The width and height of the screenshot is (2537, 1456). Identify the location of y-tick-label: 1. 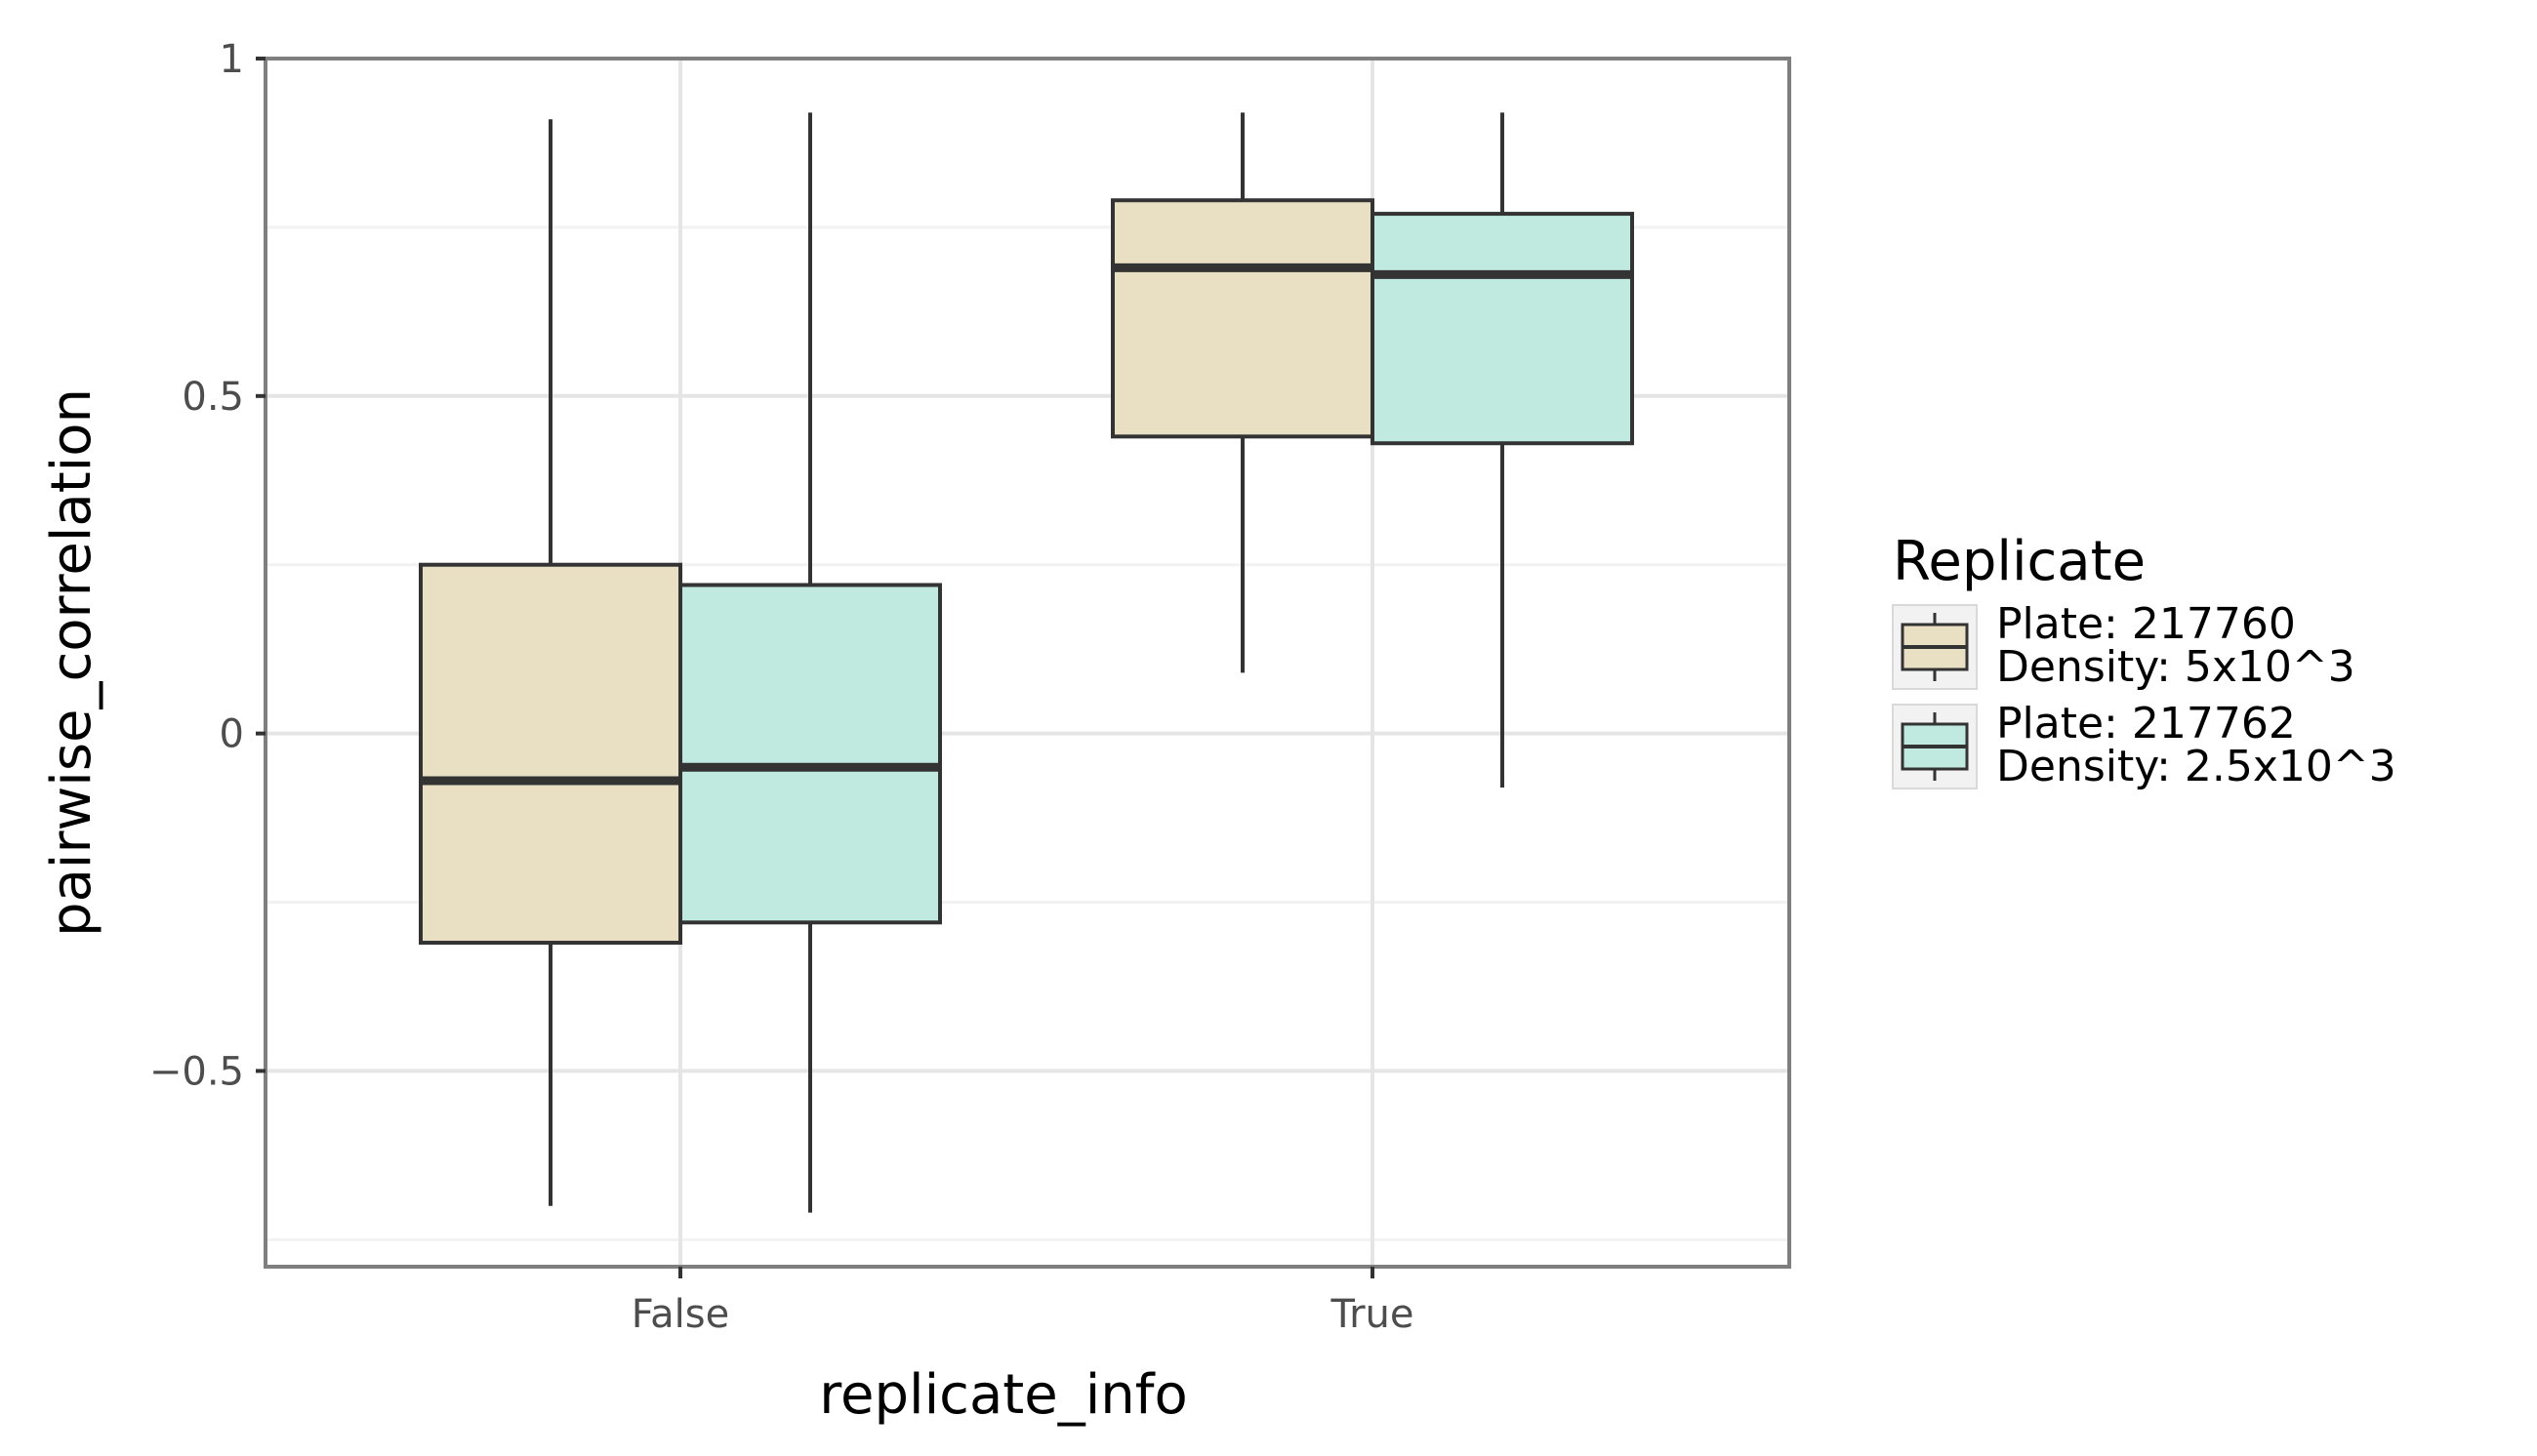
(232, 59).